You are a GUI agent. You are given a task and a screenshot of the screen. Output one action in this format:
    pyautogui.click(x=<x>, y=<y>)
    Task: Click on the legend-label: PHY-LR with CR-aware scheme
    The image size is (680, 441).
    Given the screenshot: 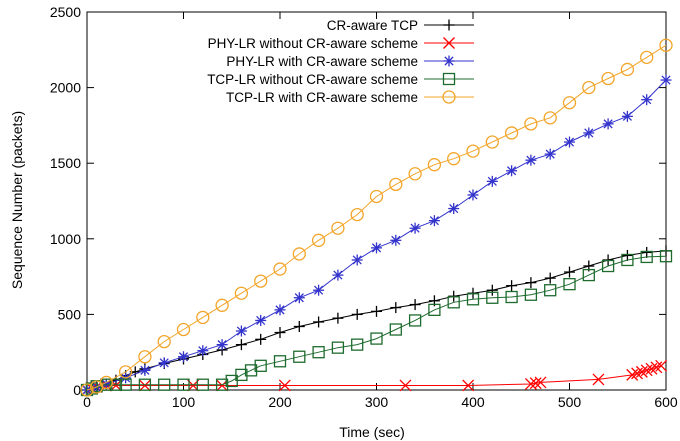 What is the action you would take?
    pyautogui.click(x=322, y=61)
    